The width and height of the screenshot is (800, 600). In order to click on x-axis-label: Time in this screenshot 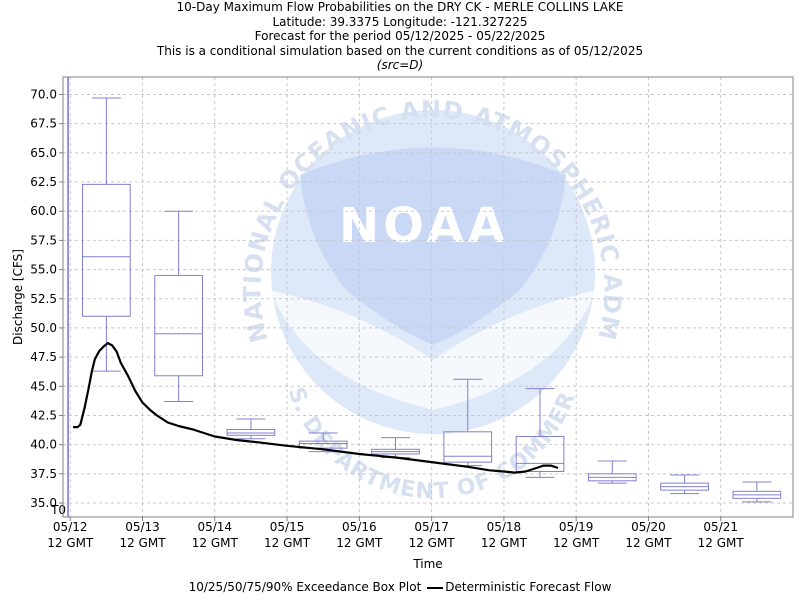, I will do `click(427, 564)`.